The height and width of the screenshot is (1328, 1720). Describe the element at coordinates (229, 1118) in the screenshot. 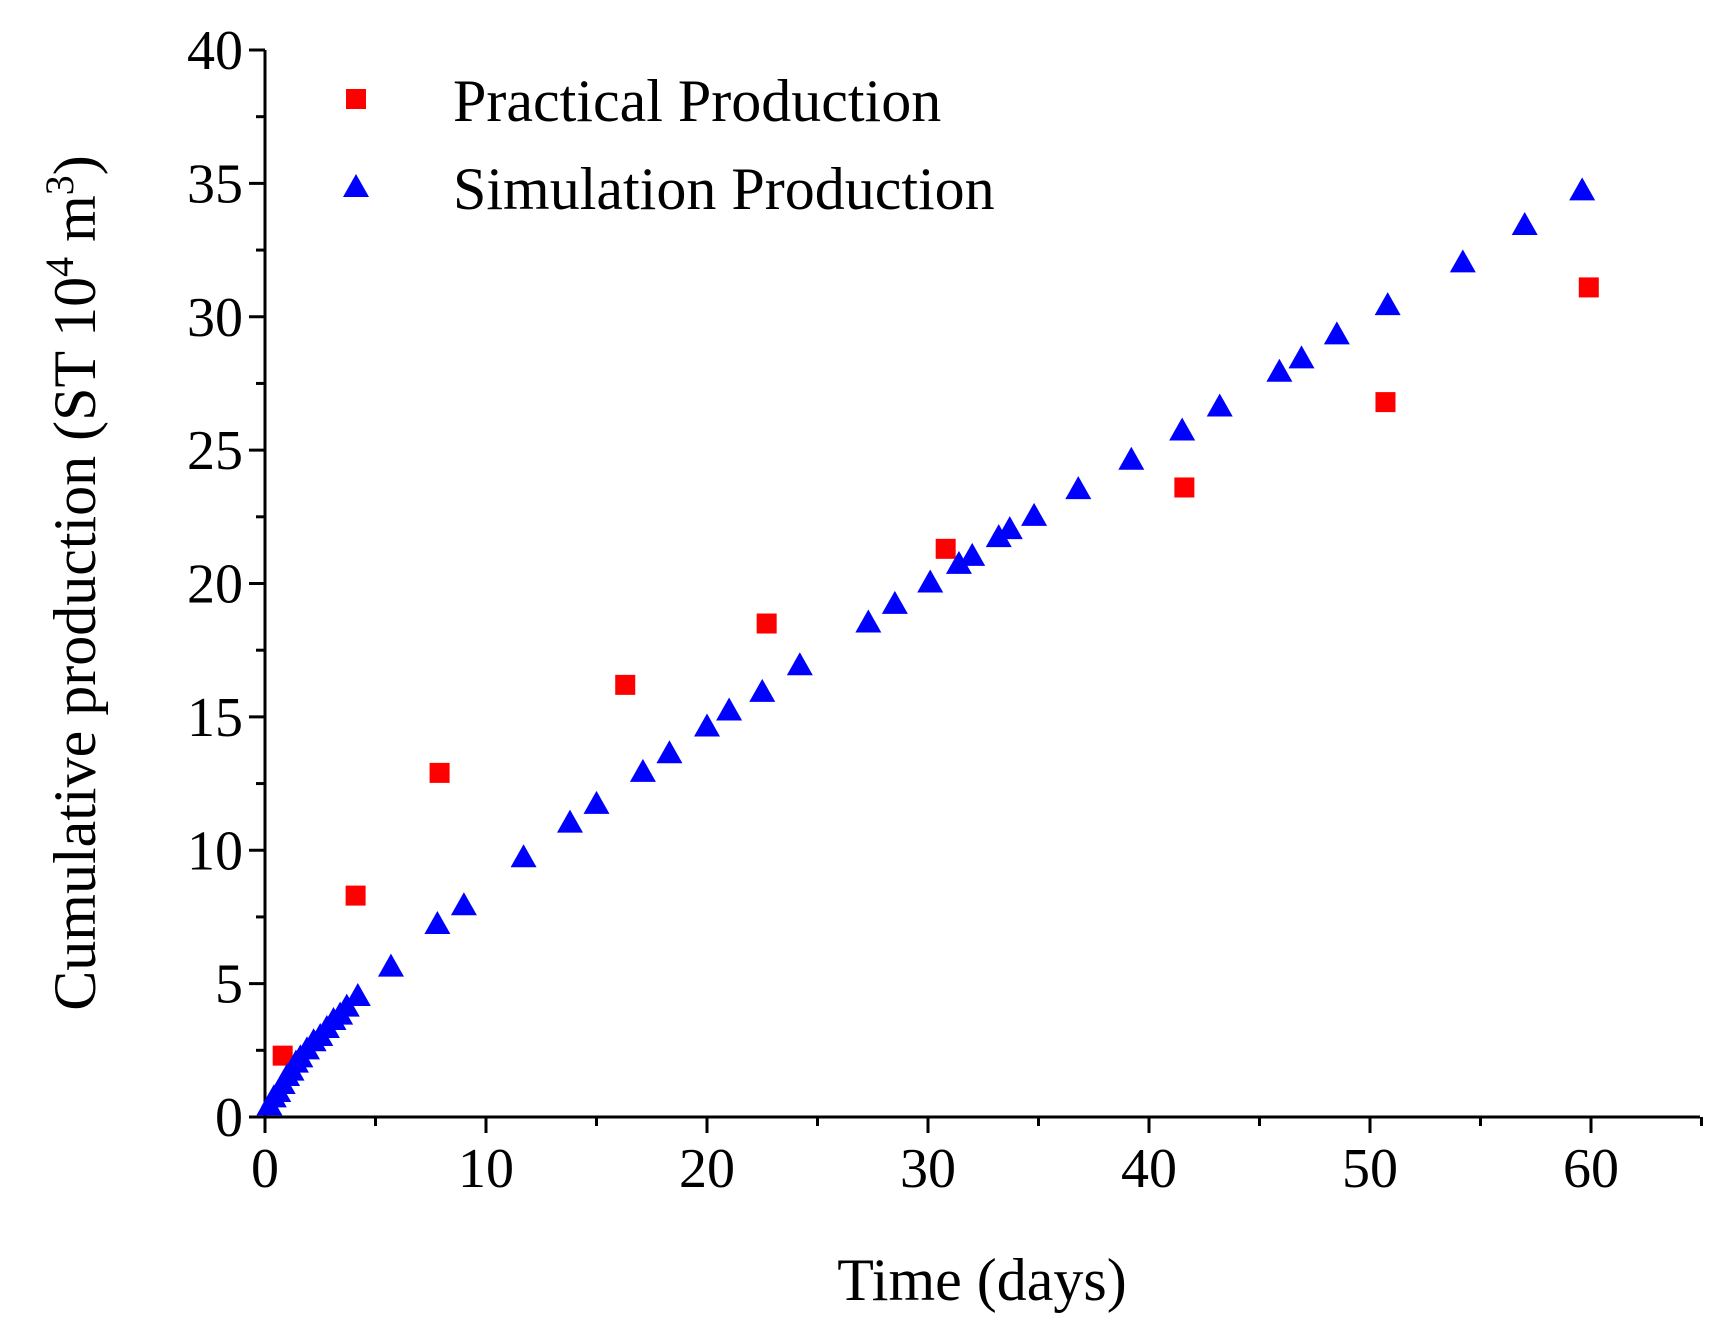

I see `y-tick-label: 0` at that location.